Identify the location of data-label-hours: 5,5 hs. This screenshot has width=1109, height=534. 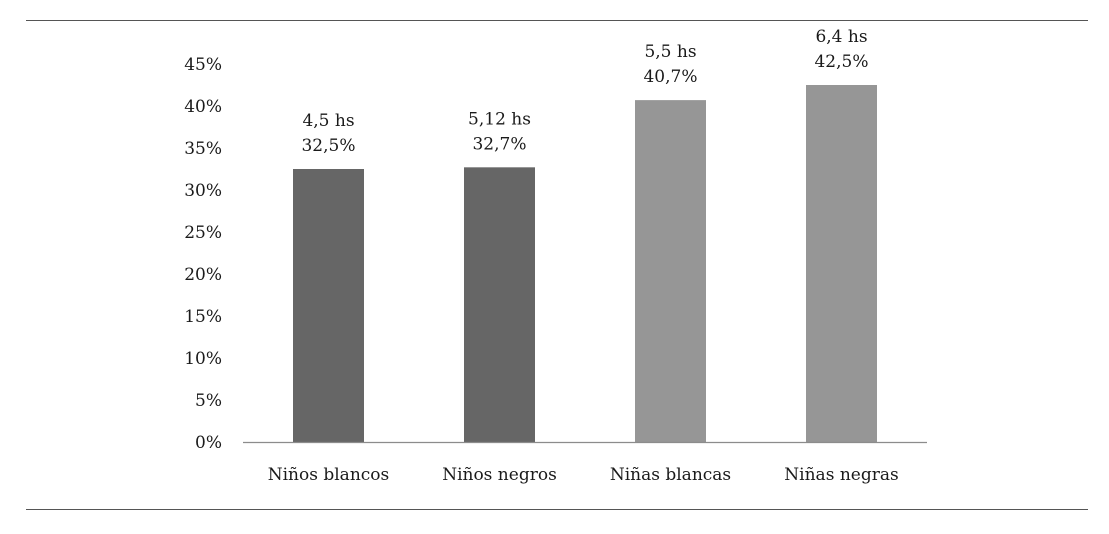
(670, 52).